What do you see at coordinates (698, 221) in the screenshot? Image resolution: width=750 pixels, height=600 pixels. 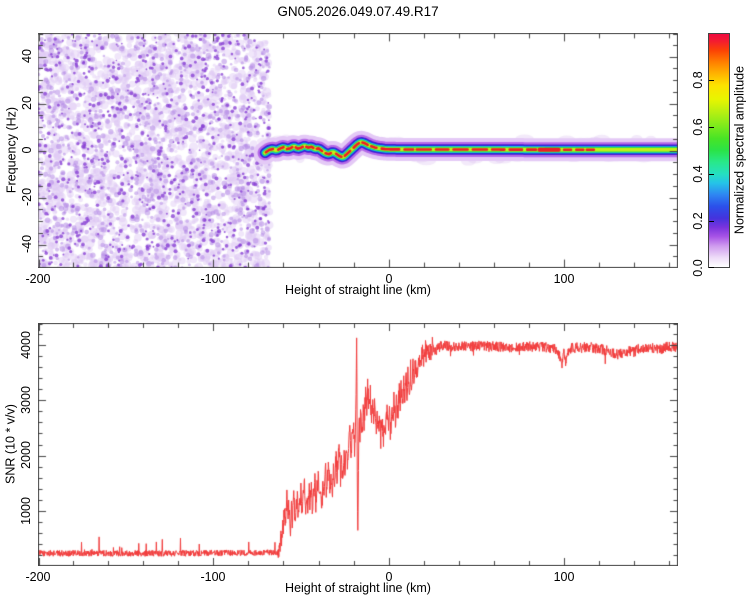 I see `cbar-tick-0.2: 0.2` at bounding box center [698, 221].